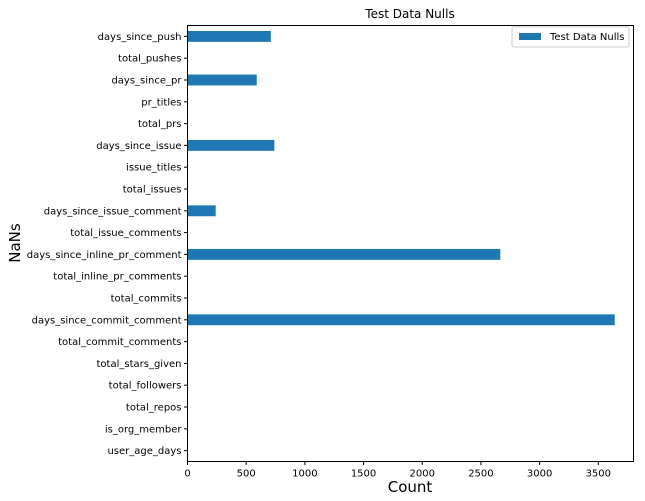 The image size is (645, 501). I want to click on x-tick-label-2500: 2500, so click(480, 474).